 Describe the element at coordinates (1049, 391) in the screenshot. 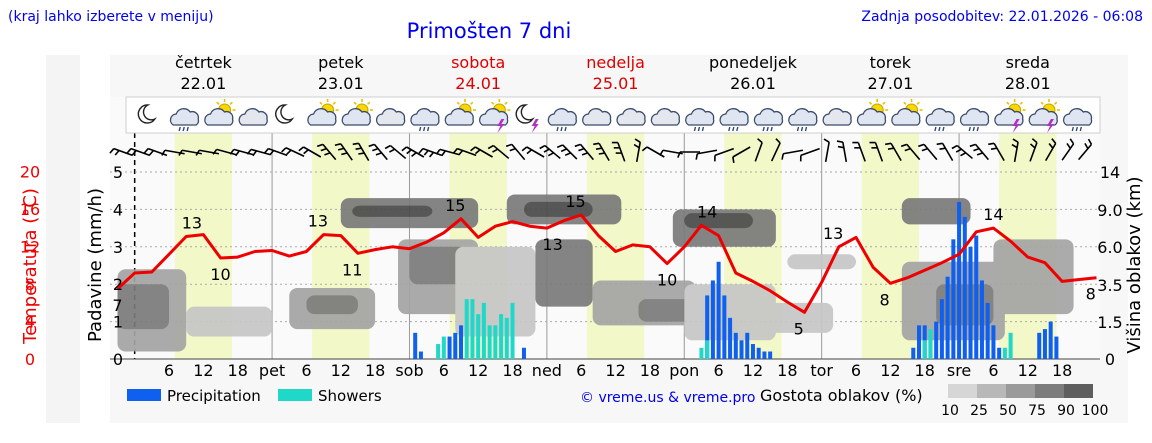

I see `cloud-density-swatch` at that location.